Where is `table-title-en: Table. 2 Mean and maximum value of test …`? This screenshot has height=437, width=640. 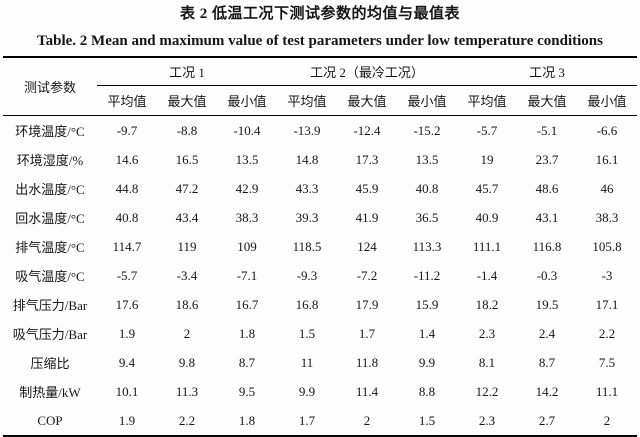 table-title-en: Table. 2 Mean and maximum value of test … is located at coordinates (320, 41).